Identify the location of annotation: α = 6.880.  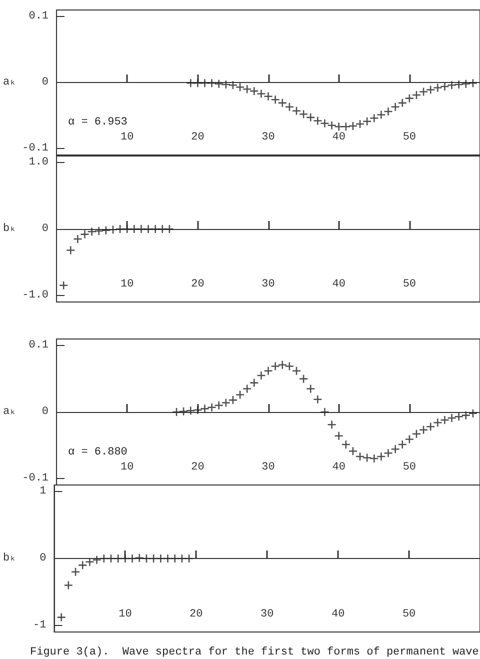
(98, 452).